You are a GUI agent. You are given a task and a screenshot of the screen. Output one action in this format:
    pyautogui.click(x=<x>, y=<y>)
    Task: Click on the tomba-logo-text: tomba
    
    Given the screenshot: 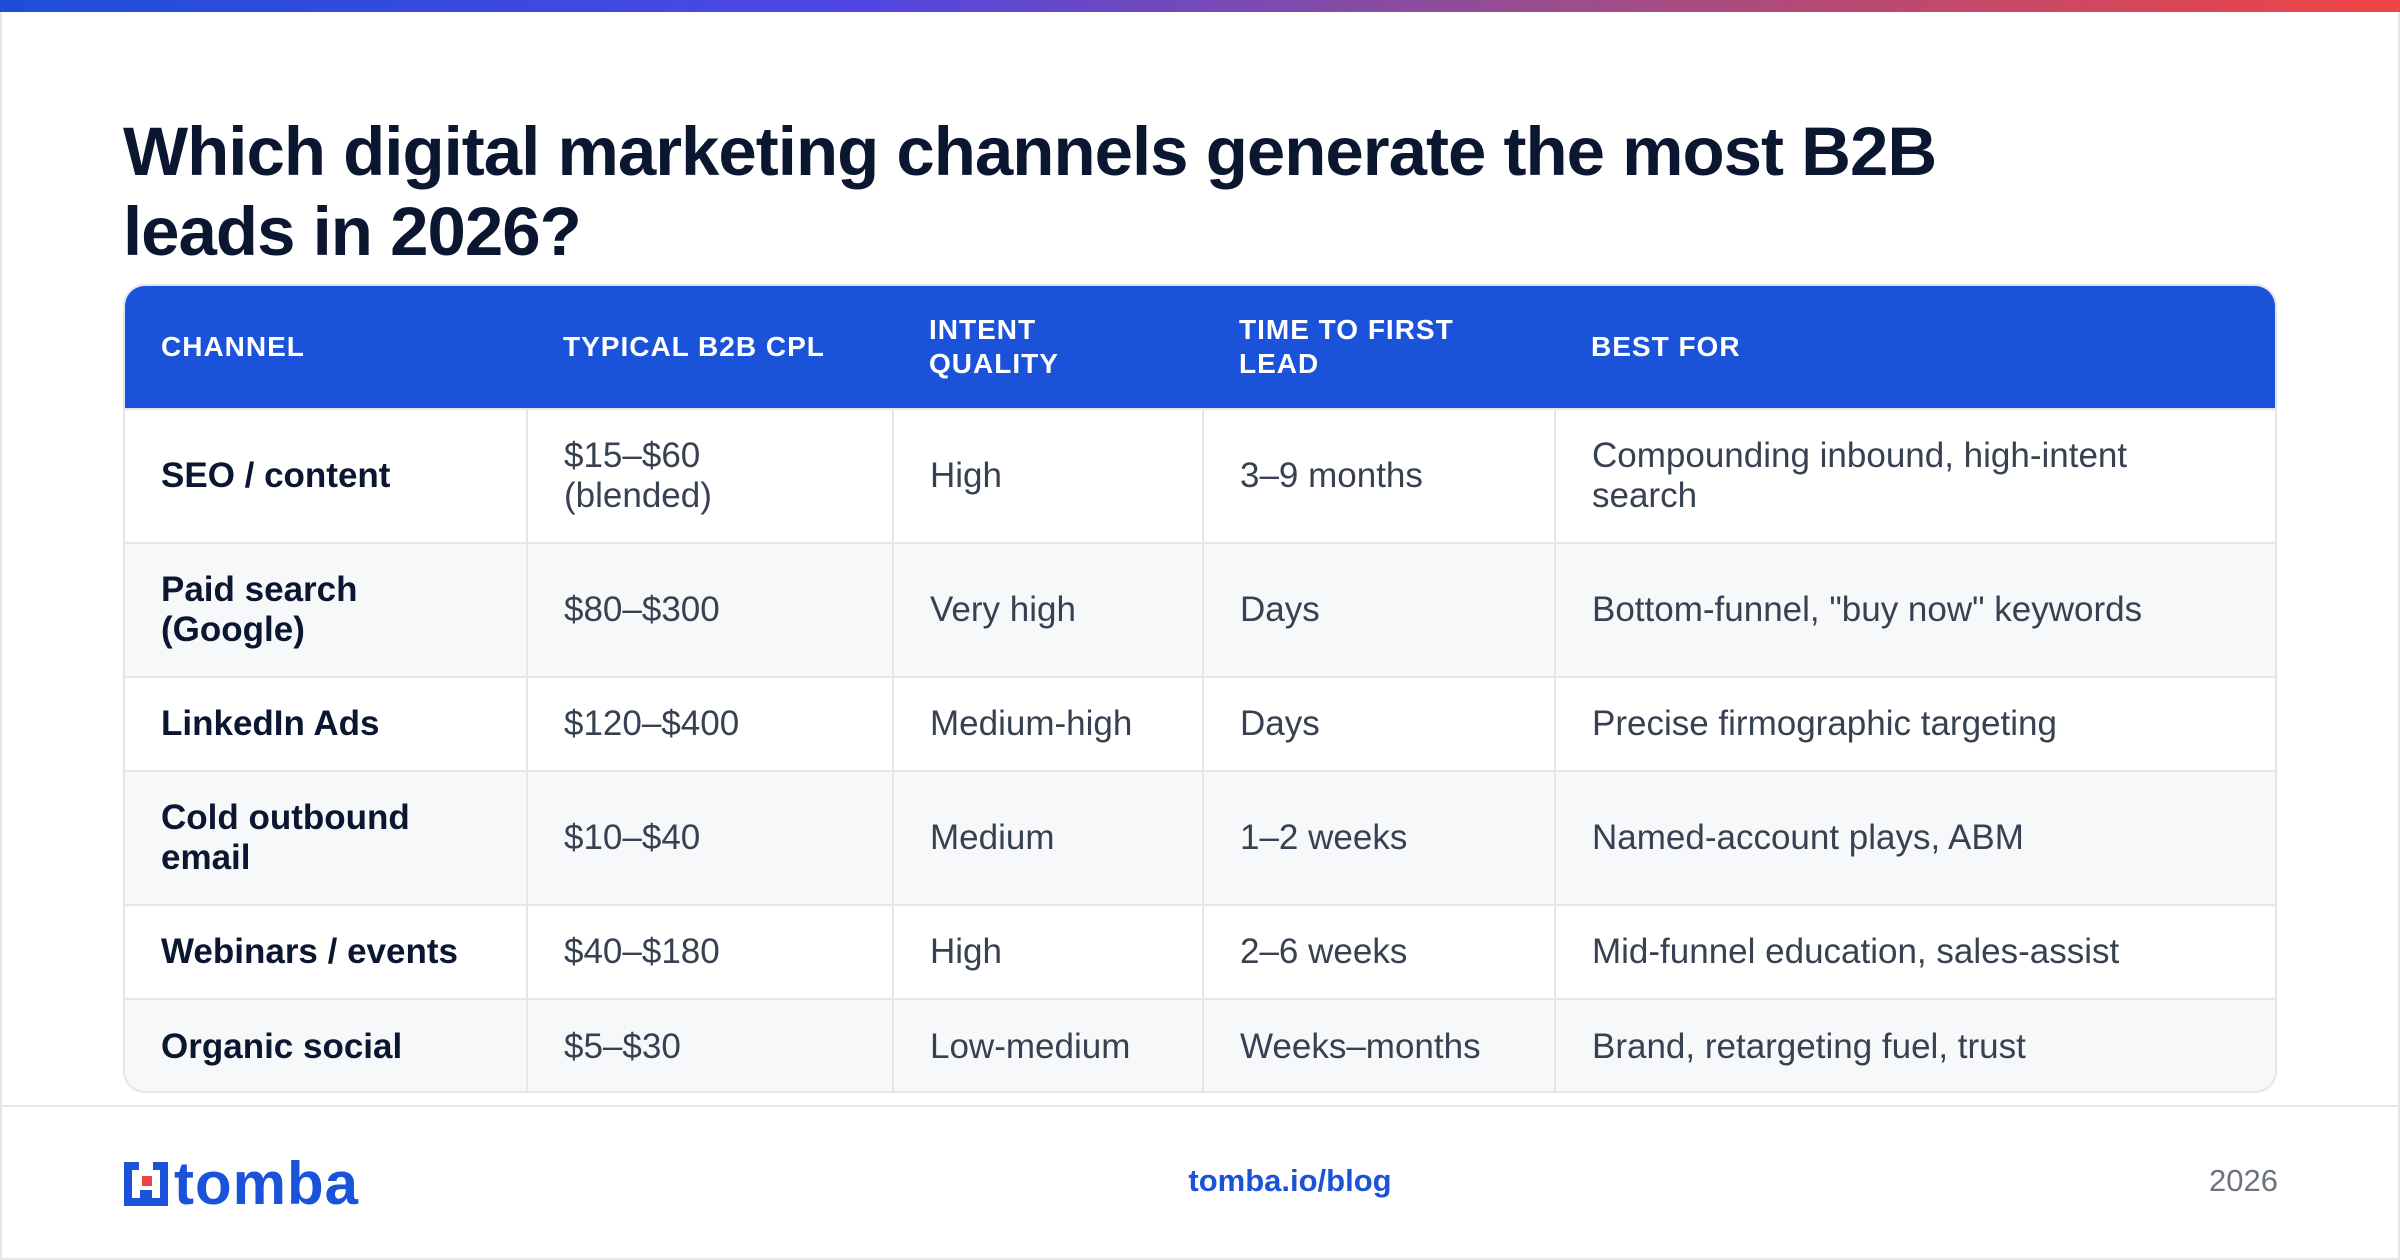 What is the action you would take?
    pyautogui.click(x=266, y=1183)
    